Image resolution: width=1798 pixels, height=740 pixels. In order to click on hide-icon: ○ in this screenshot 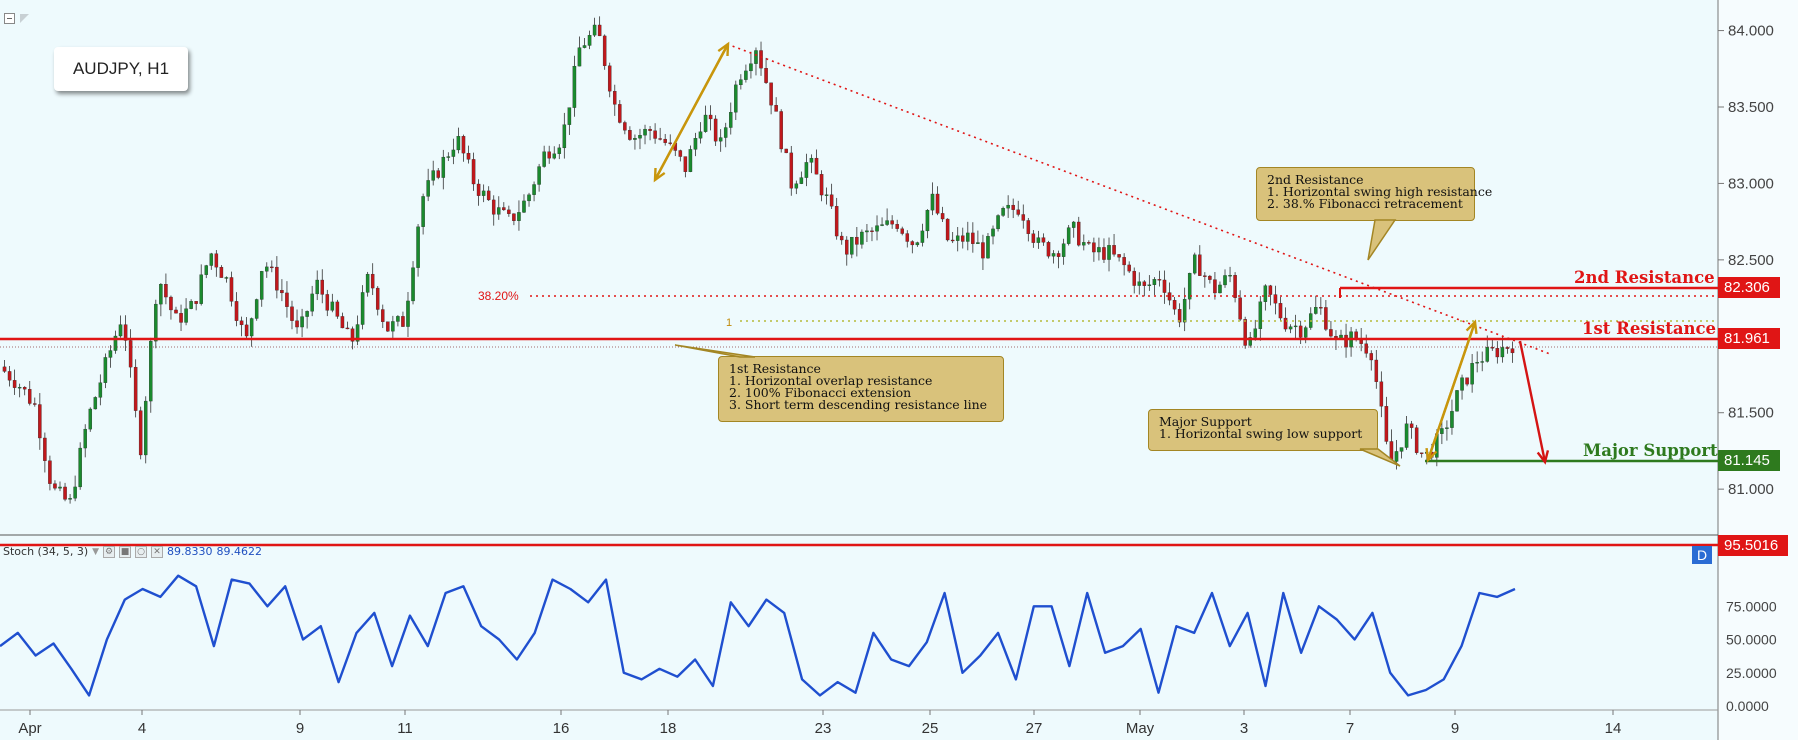, I will do `click(141, 551)`.